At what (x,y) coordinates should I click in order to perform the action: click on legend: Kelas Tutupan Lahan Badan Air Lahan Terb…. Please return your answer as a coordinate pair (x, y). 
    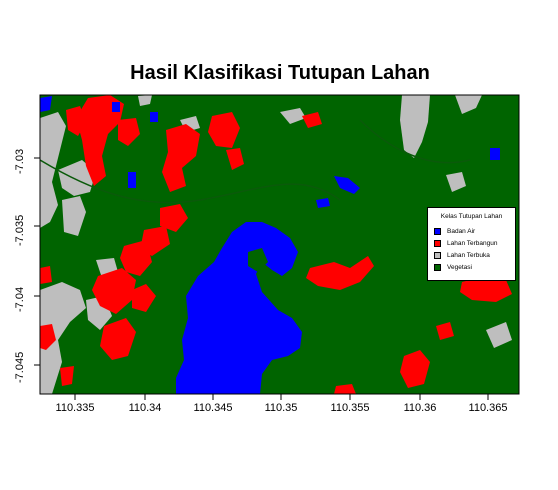
    Looking at the image, I should click on (471, 244).